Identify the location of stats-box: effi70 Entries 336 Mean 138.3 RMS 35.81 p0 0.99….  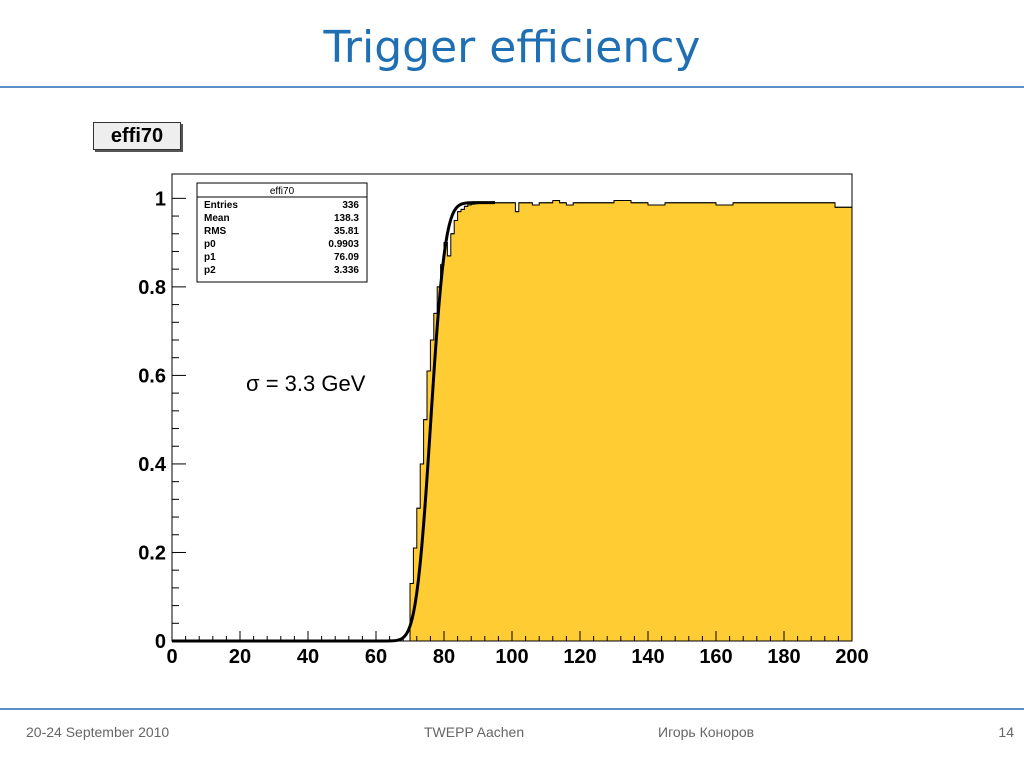
(282, 232).